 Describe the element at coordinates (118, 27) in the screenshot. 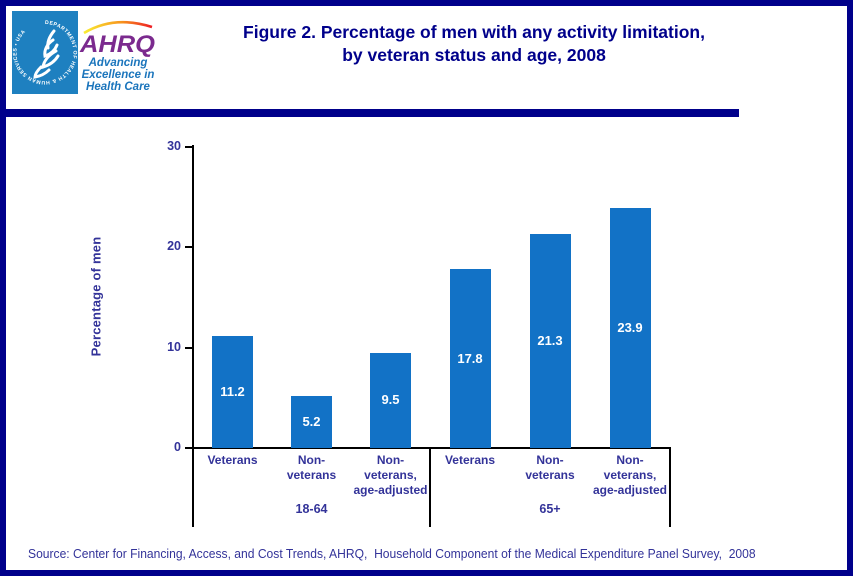

I see `rainbow-arc-icon` at that location.